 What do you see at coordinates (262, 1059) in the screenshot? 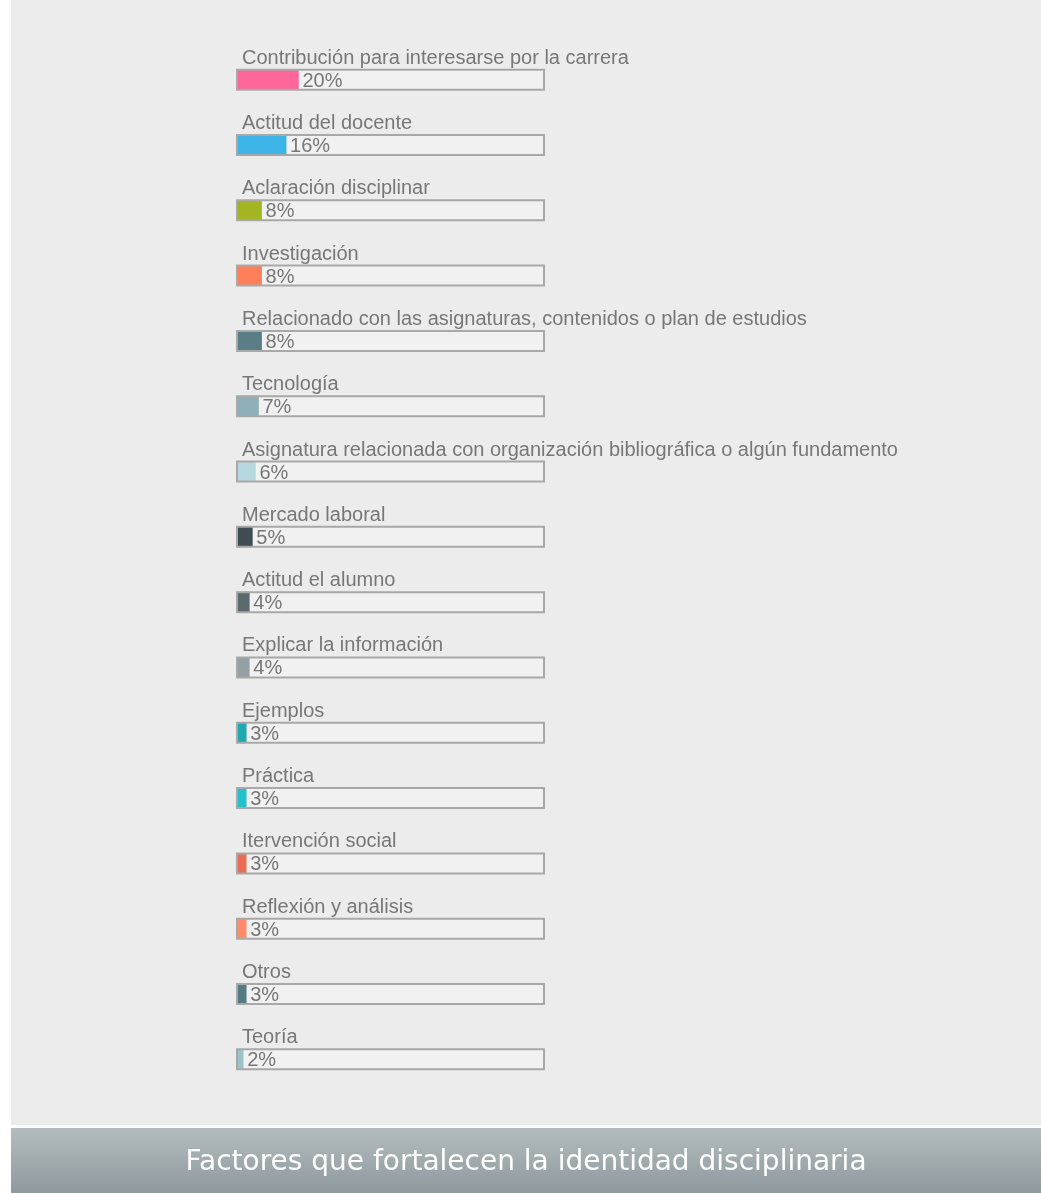
I see `data-label: 2%` at bounding box center [262, 1059].